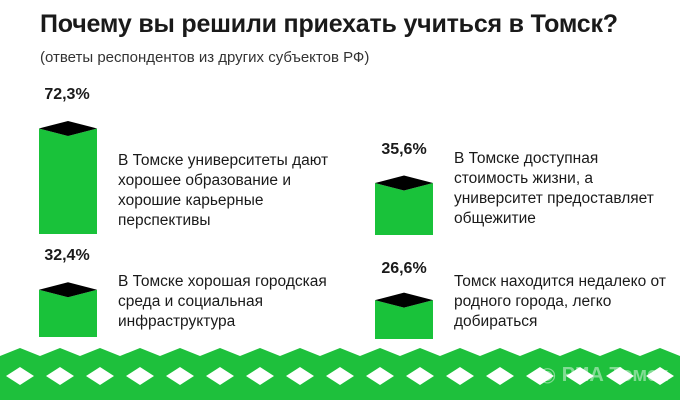 The width and height of the screenshot is (680, 400). I want to click on value-label-0: 72,3%, so click(67, 94).